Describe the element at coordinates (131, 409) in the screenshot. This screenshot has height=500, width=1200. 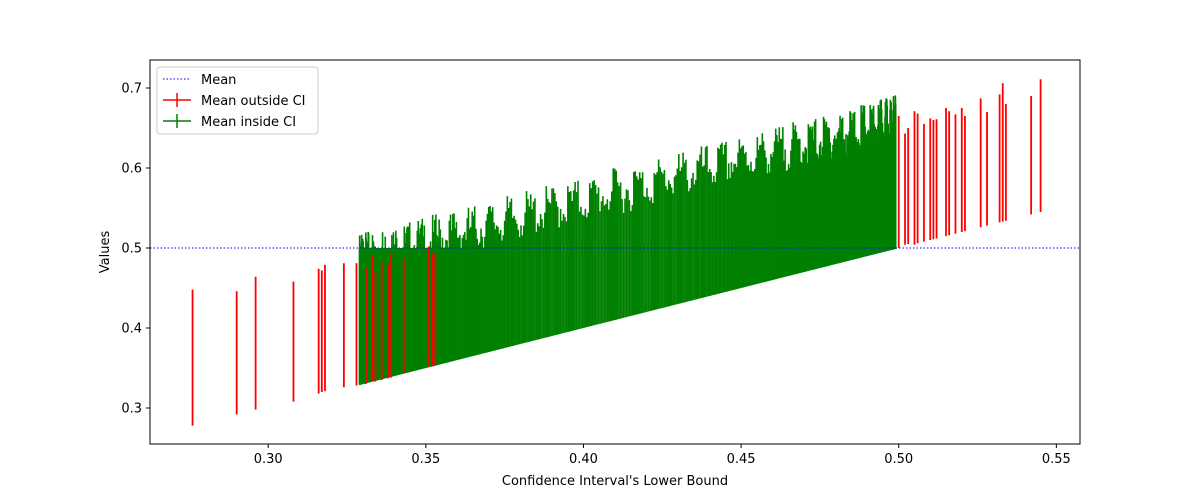
I see `y-tick-label: 0.3` at that location.